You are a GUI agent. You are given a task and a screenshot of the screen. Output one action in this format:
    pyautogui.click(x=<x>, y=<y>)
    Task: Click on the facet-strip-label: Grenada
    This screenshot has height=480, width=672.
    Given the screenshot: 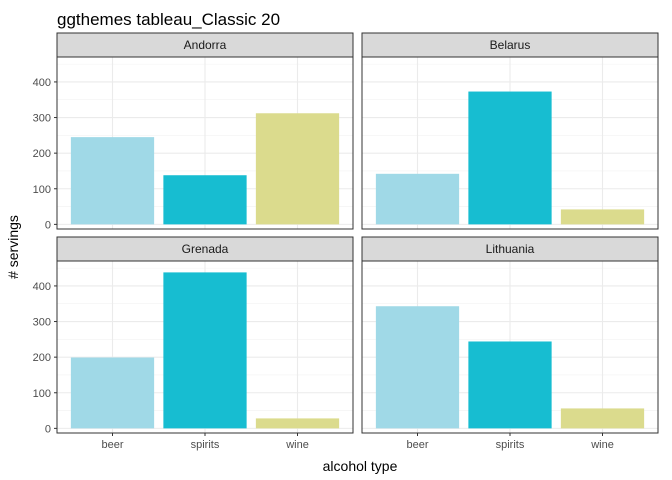 What is the action you would take?
    pyautogui.click(x=205, y=249)
    